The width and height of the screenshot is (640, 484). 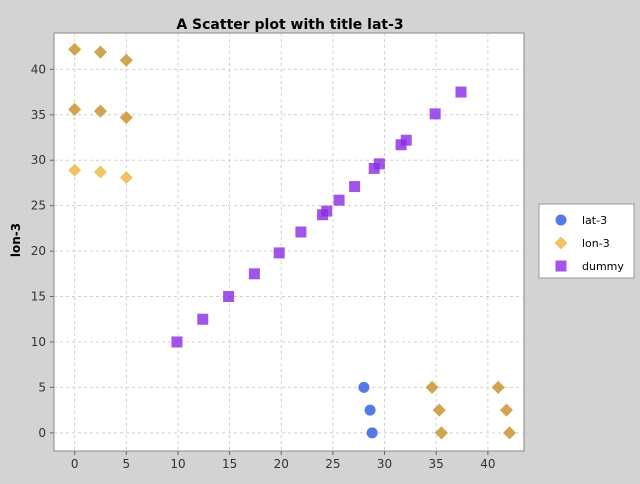 I want to click on x-tick-label: 5, so click(x=126, y=464).